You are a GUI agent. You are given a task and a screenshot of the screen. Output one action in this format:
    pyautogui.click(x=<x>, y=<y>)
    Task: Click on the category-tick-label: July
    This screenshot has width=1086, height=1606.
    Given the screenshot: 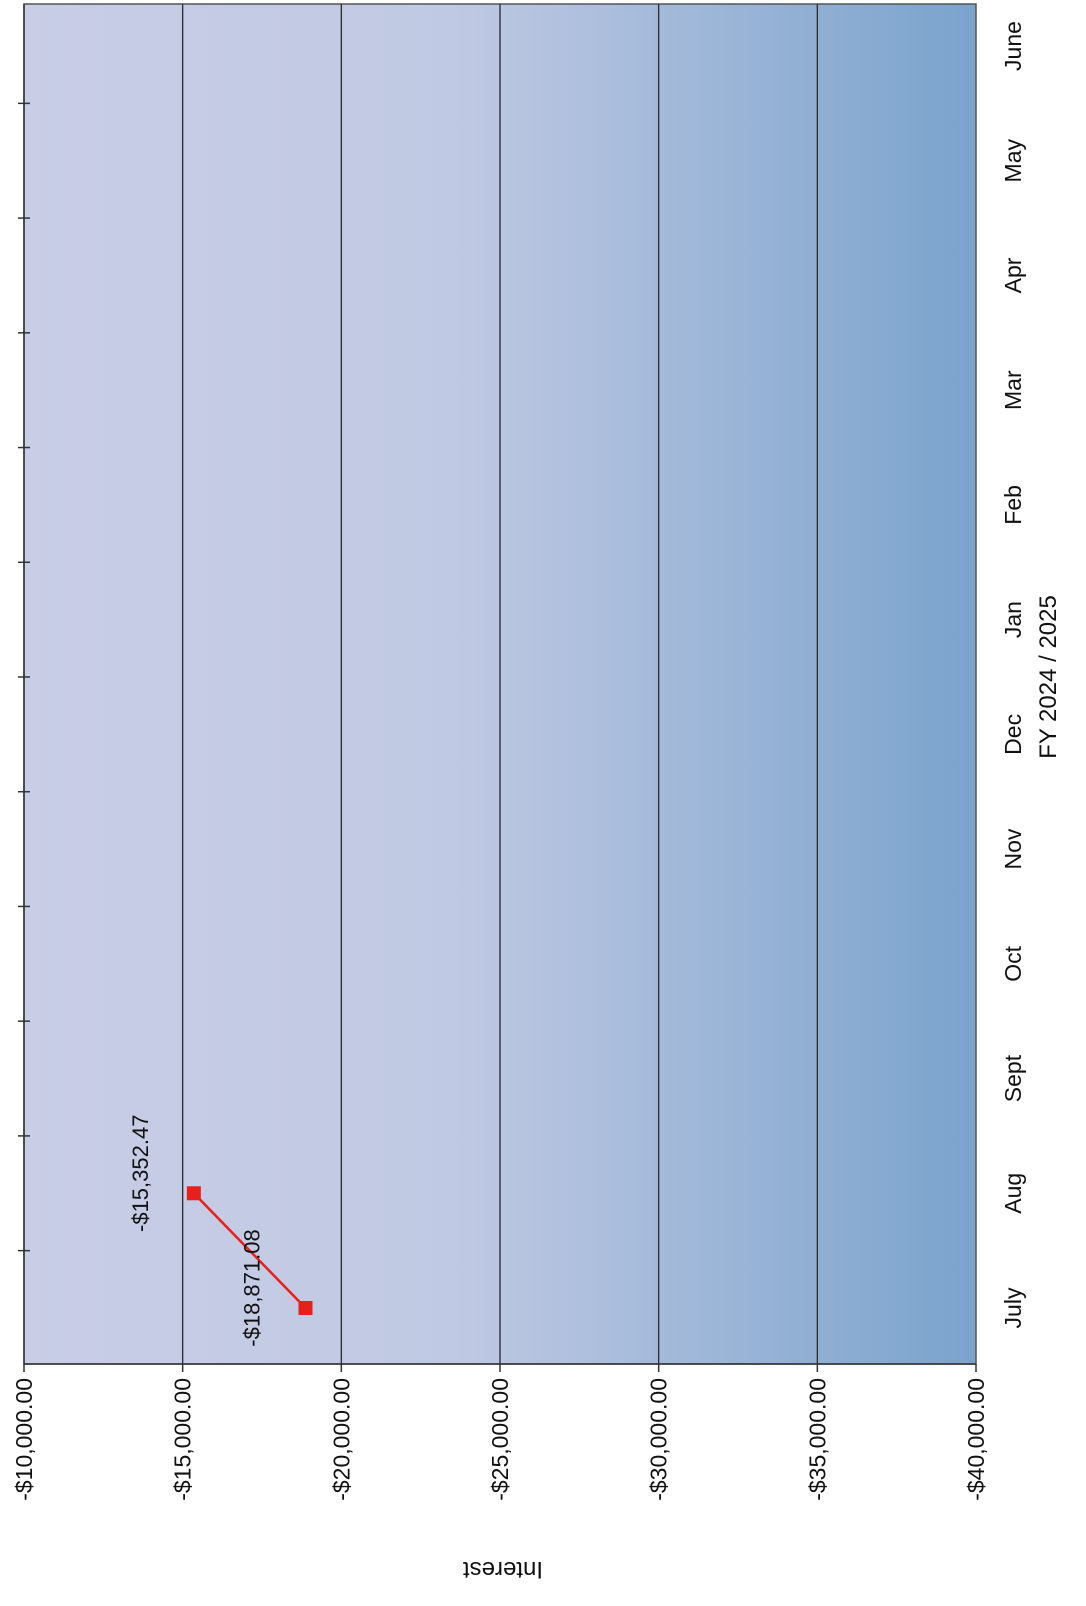 What is the action you would take?
    pyautogui.click(x=1013, y=1307)
    